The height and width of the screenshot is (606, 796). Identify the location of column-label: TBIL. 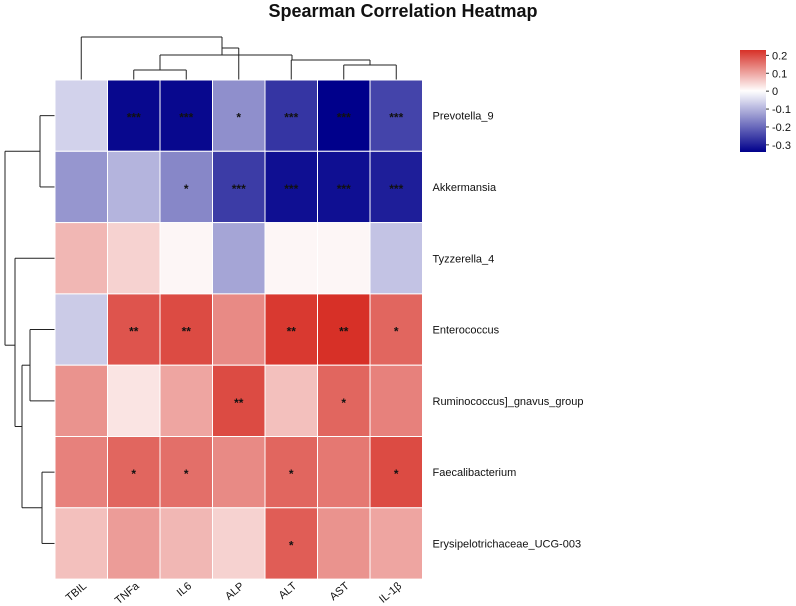
(77, 592).